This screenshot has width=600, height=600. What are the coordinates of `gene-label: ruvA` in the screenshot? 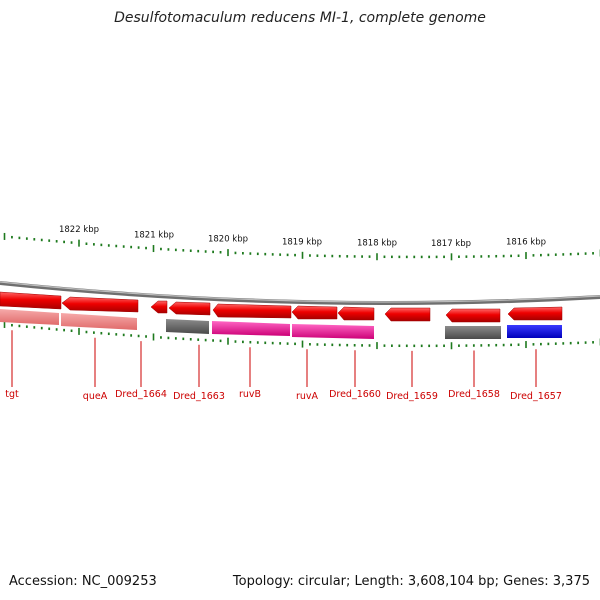 It's located at (307, 396).